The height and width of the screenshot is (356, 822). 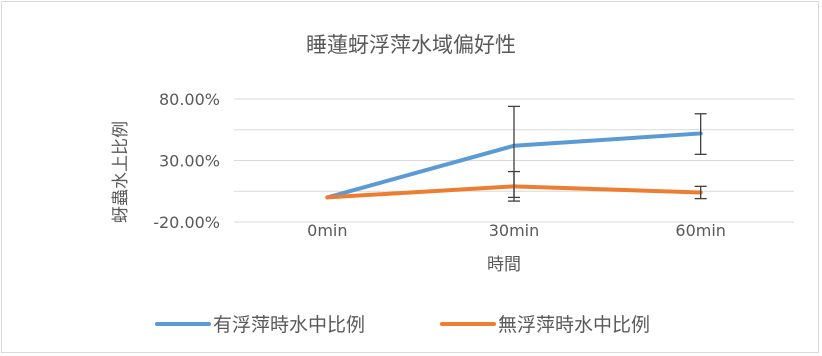 I want to click on x-axis-title: 時間, so click(x=504, y=265).